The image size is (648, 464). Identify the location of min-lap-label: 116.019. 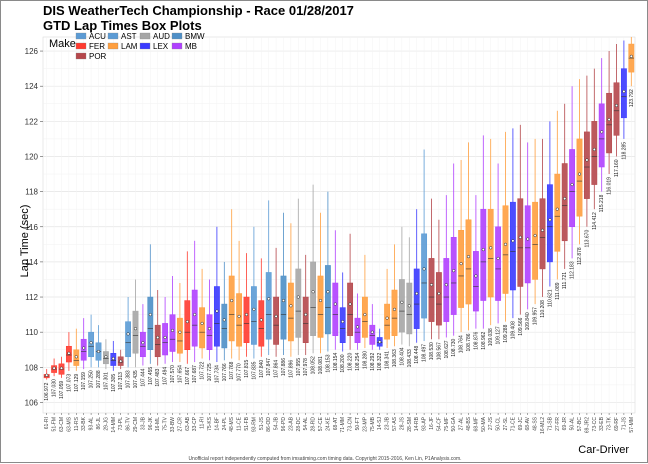
(610, 186).